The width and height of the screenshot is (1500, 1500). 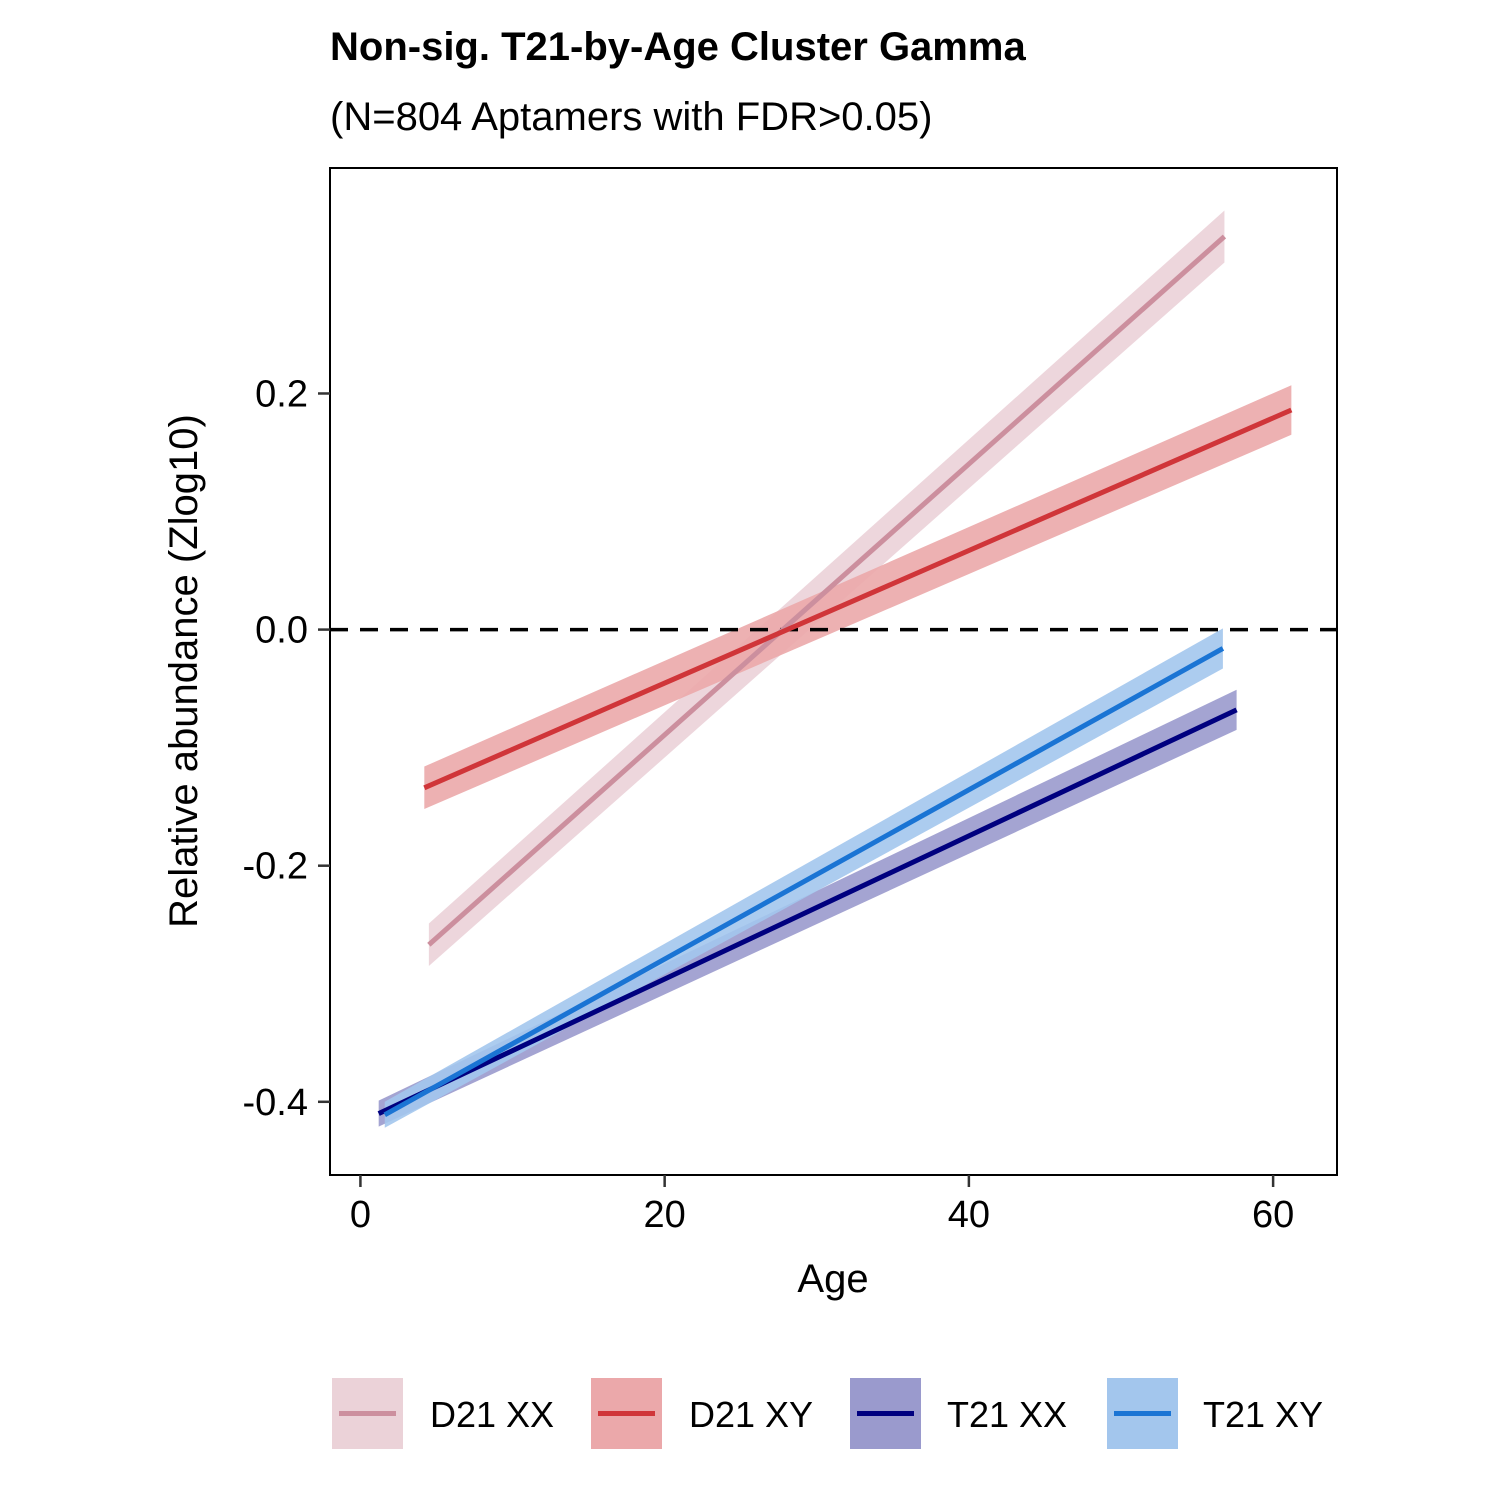 What do you see at coordinates (1007, 1414) in the screenshot?
I see `legend-label-t21-xx: T21 XX` at bounding box center [1007, 1414].